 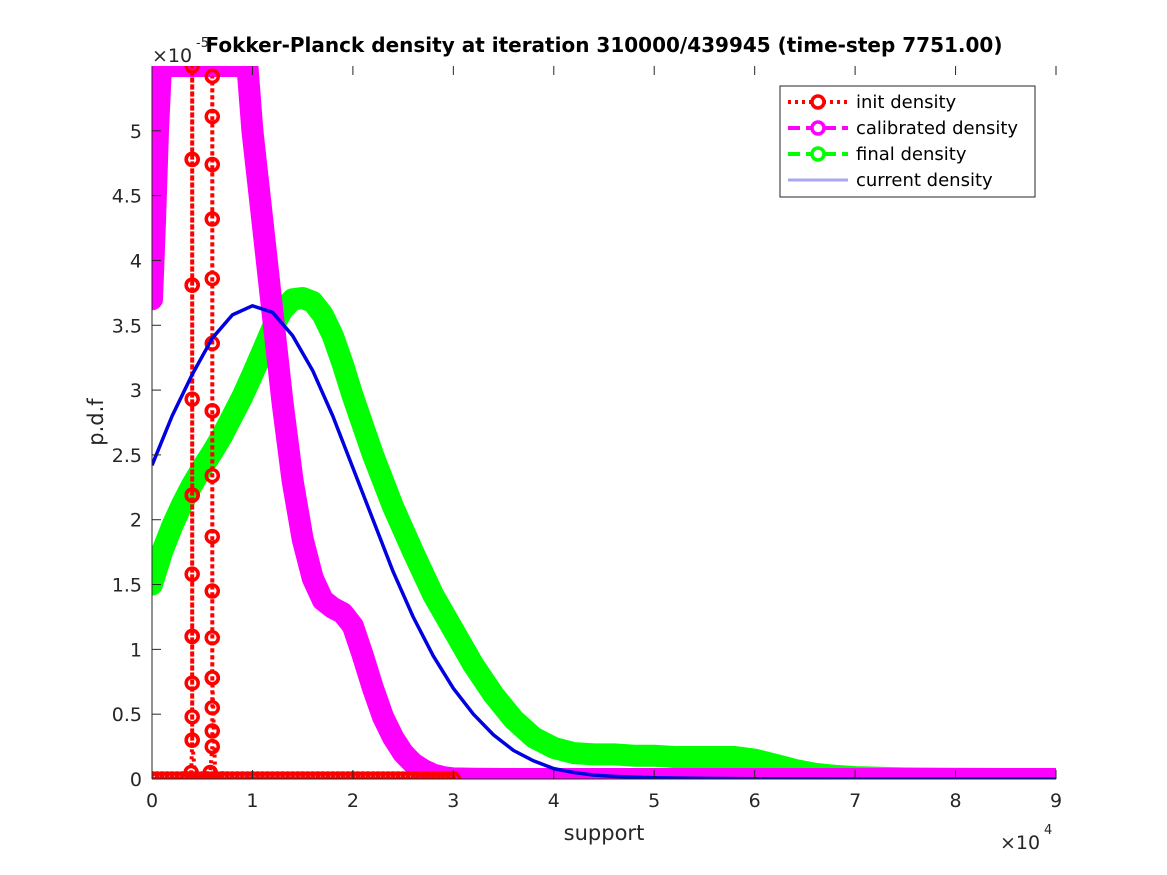 What do you see at coordinates (136, 650) in the screenshot?
I see `y-tick-label: 1` at bounding box center [136, 650].